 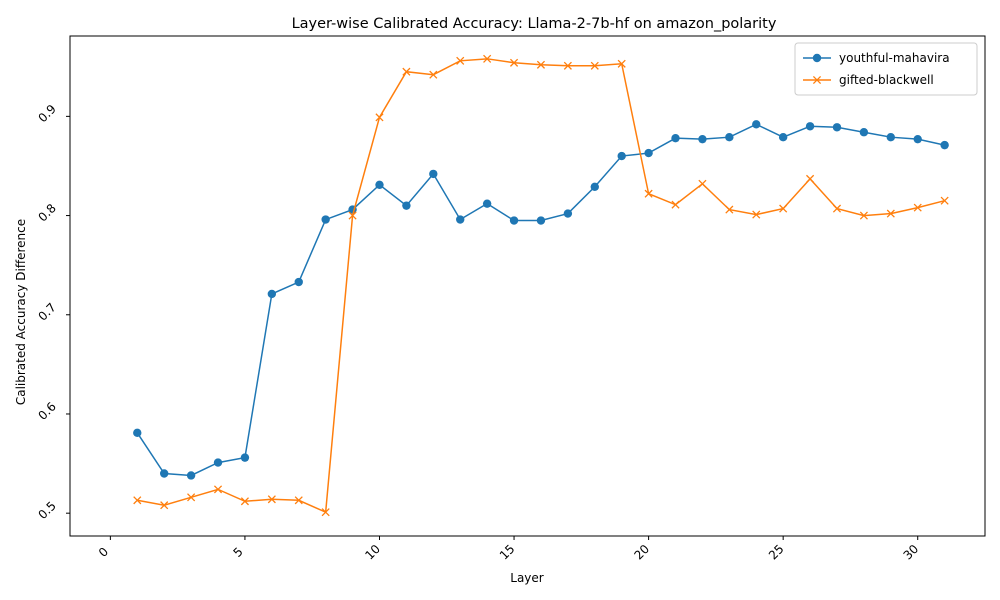 I want to click on legend-item-gifted-blackwell: gifted-blackwell, so click(x=868, y=80).